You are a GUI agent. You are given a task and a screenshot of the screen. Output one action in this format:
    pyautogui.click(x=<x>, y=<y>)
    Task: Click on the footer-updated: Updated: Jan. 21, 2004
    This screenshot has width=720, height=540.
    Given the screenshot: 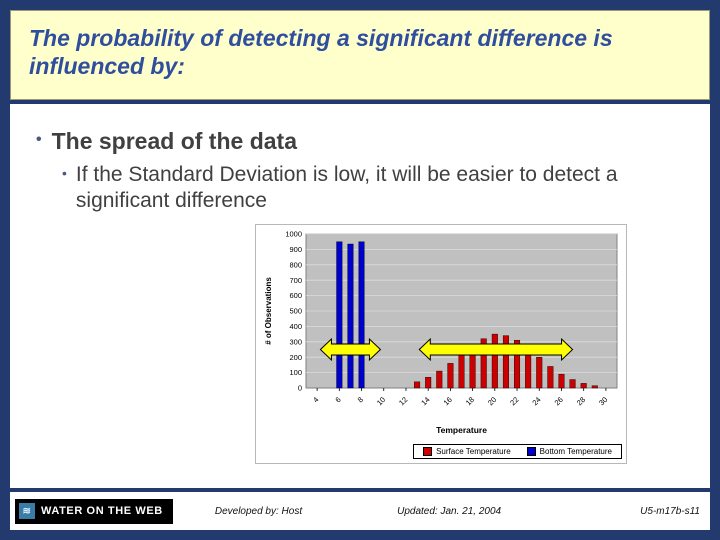 What is the action you would take?
    pyautogui.click(x=449, y=511)
    